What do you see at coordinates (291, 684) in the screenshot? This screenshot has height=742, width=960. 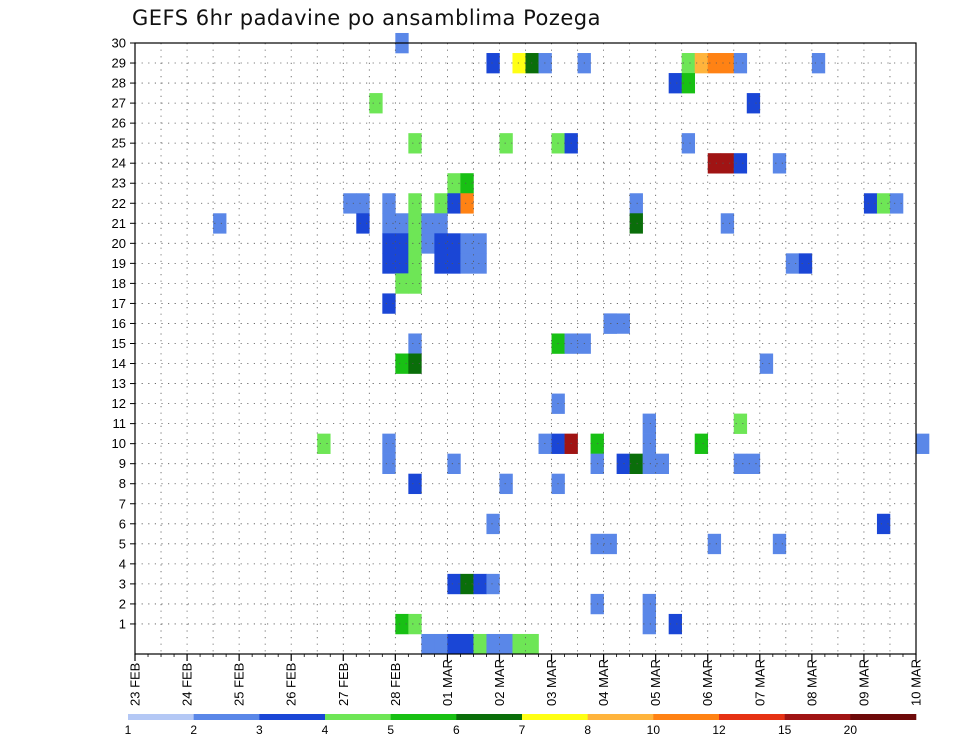 I see `x-tick-label: 26 FEB` at bounding box center [291, 684].